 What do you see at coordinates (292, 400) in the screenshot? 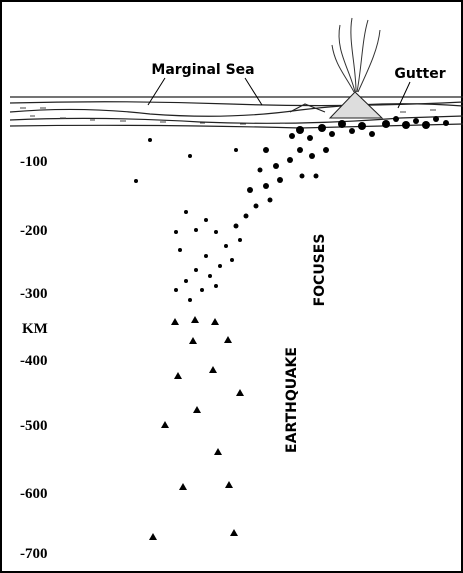
I see `earthquake-label: EARTHQUAKE` at bounding box center [292, 400].